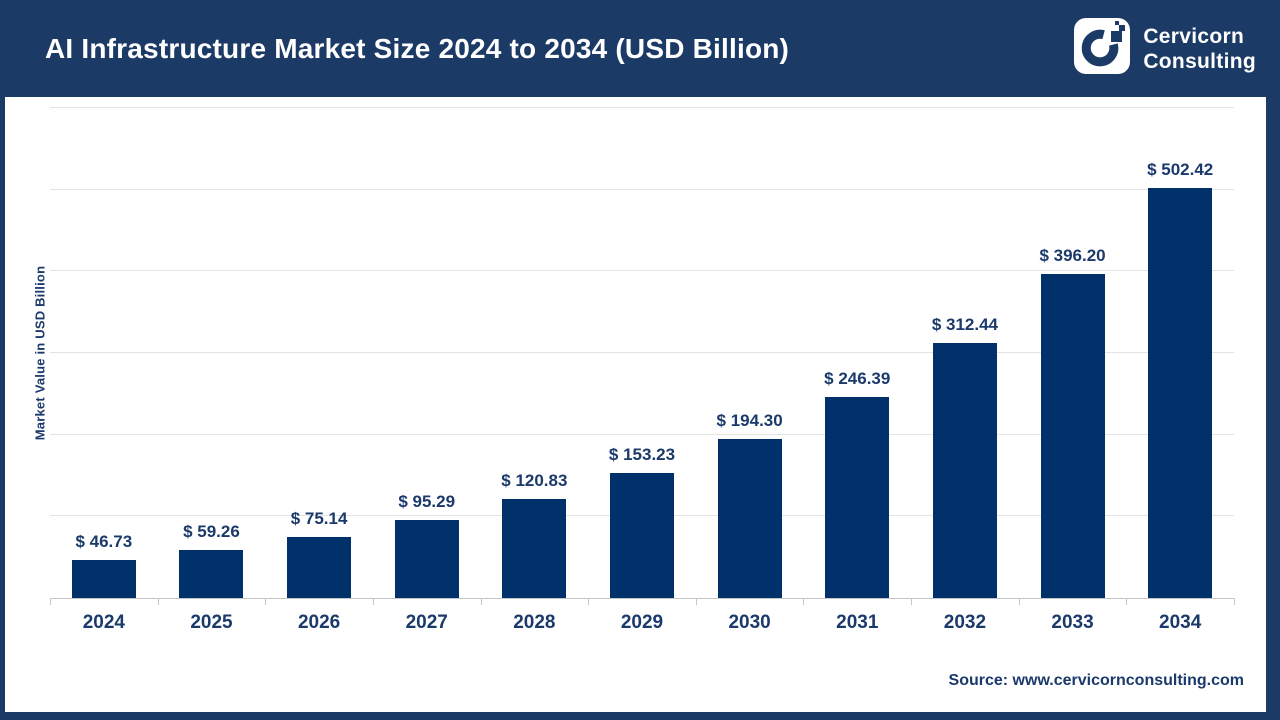 The width and height of the screenshot is (1280, 720). I want to click on bar-2026, so click(319, 567).